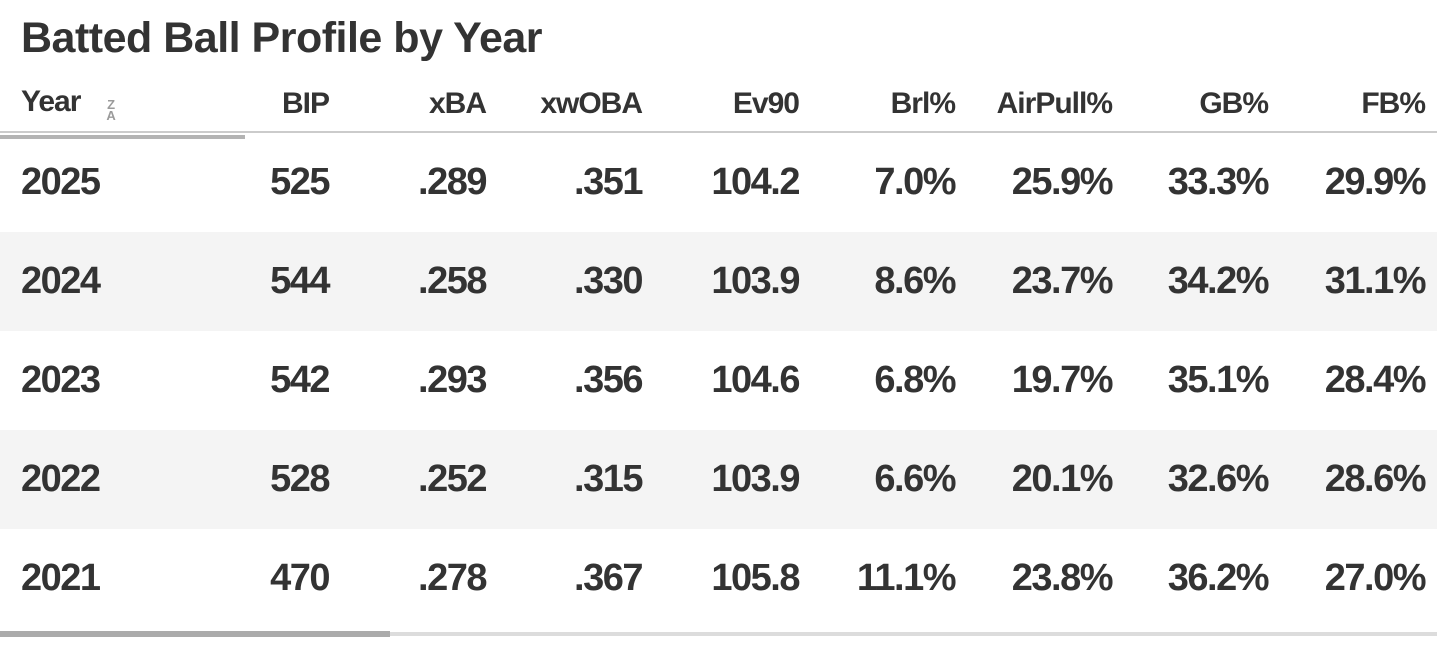  What do you see at coordinates (300, 281) in the screenshot?
I see `cell-bip: 544` at bounding box center [300, 281].